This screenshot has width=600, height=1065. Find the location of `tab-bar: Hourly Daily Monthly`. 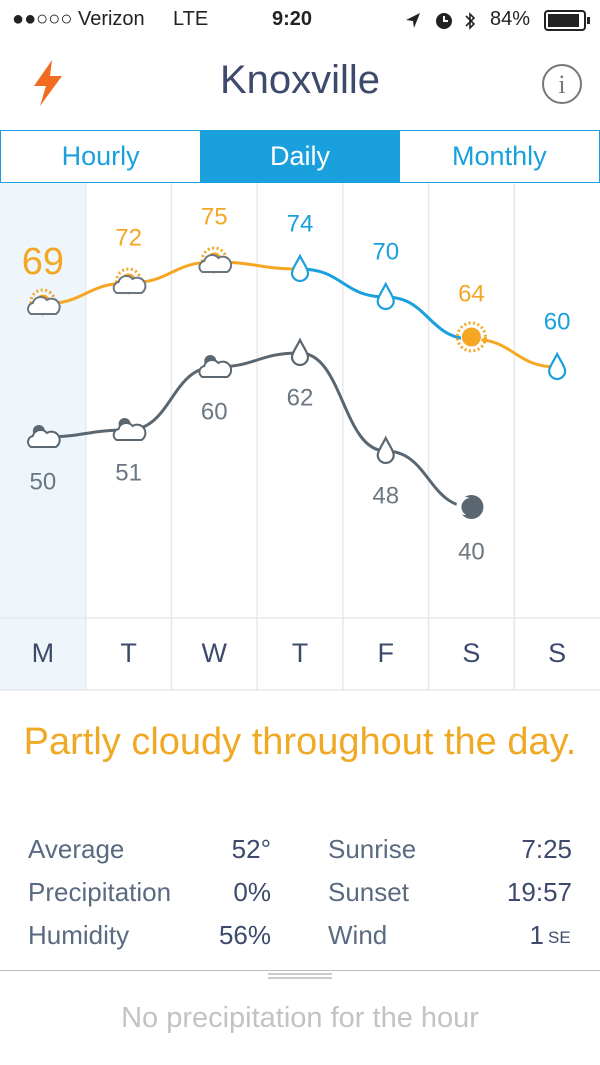

tab-bar: Hourly Daily Monthly is located at coordinates (300, 156).